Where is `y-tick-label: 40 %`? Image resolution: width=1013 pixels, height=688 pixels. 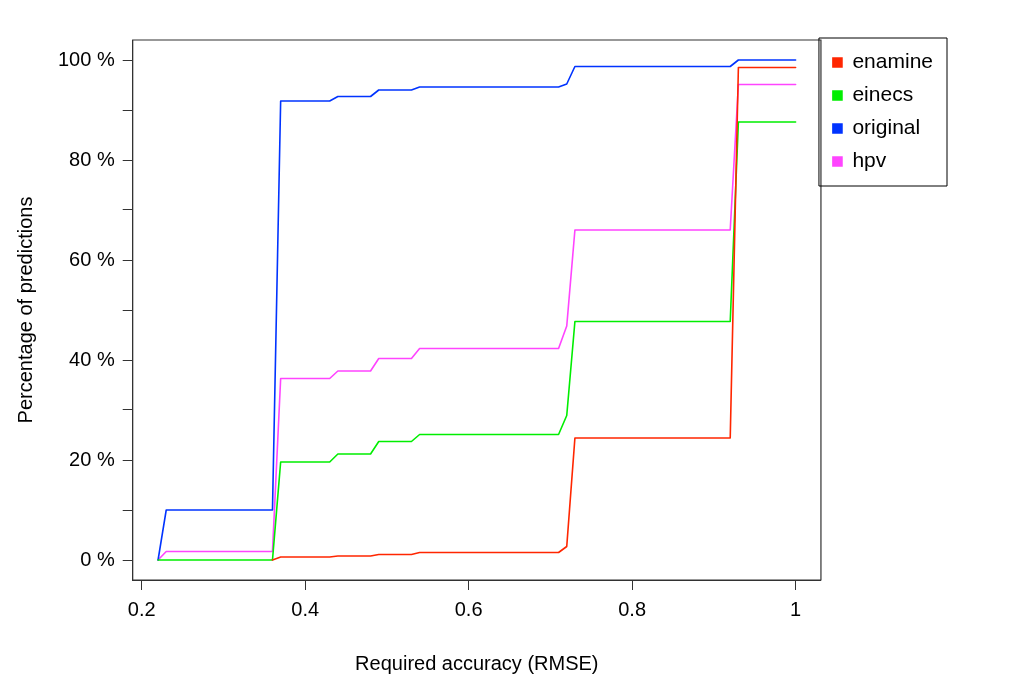 y-tick-label: 40 % is located at coordinates (92, 358).